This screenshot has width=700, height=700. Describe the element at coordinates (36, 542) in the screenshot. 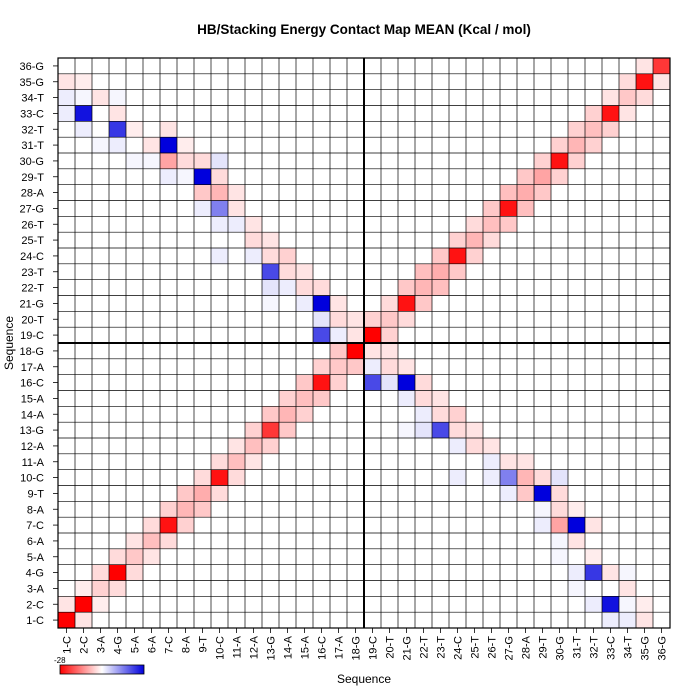

I see `y-tick-label: 6-A` at that location.